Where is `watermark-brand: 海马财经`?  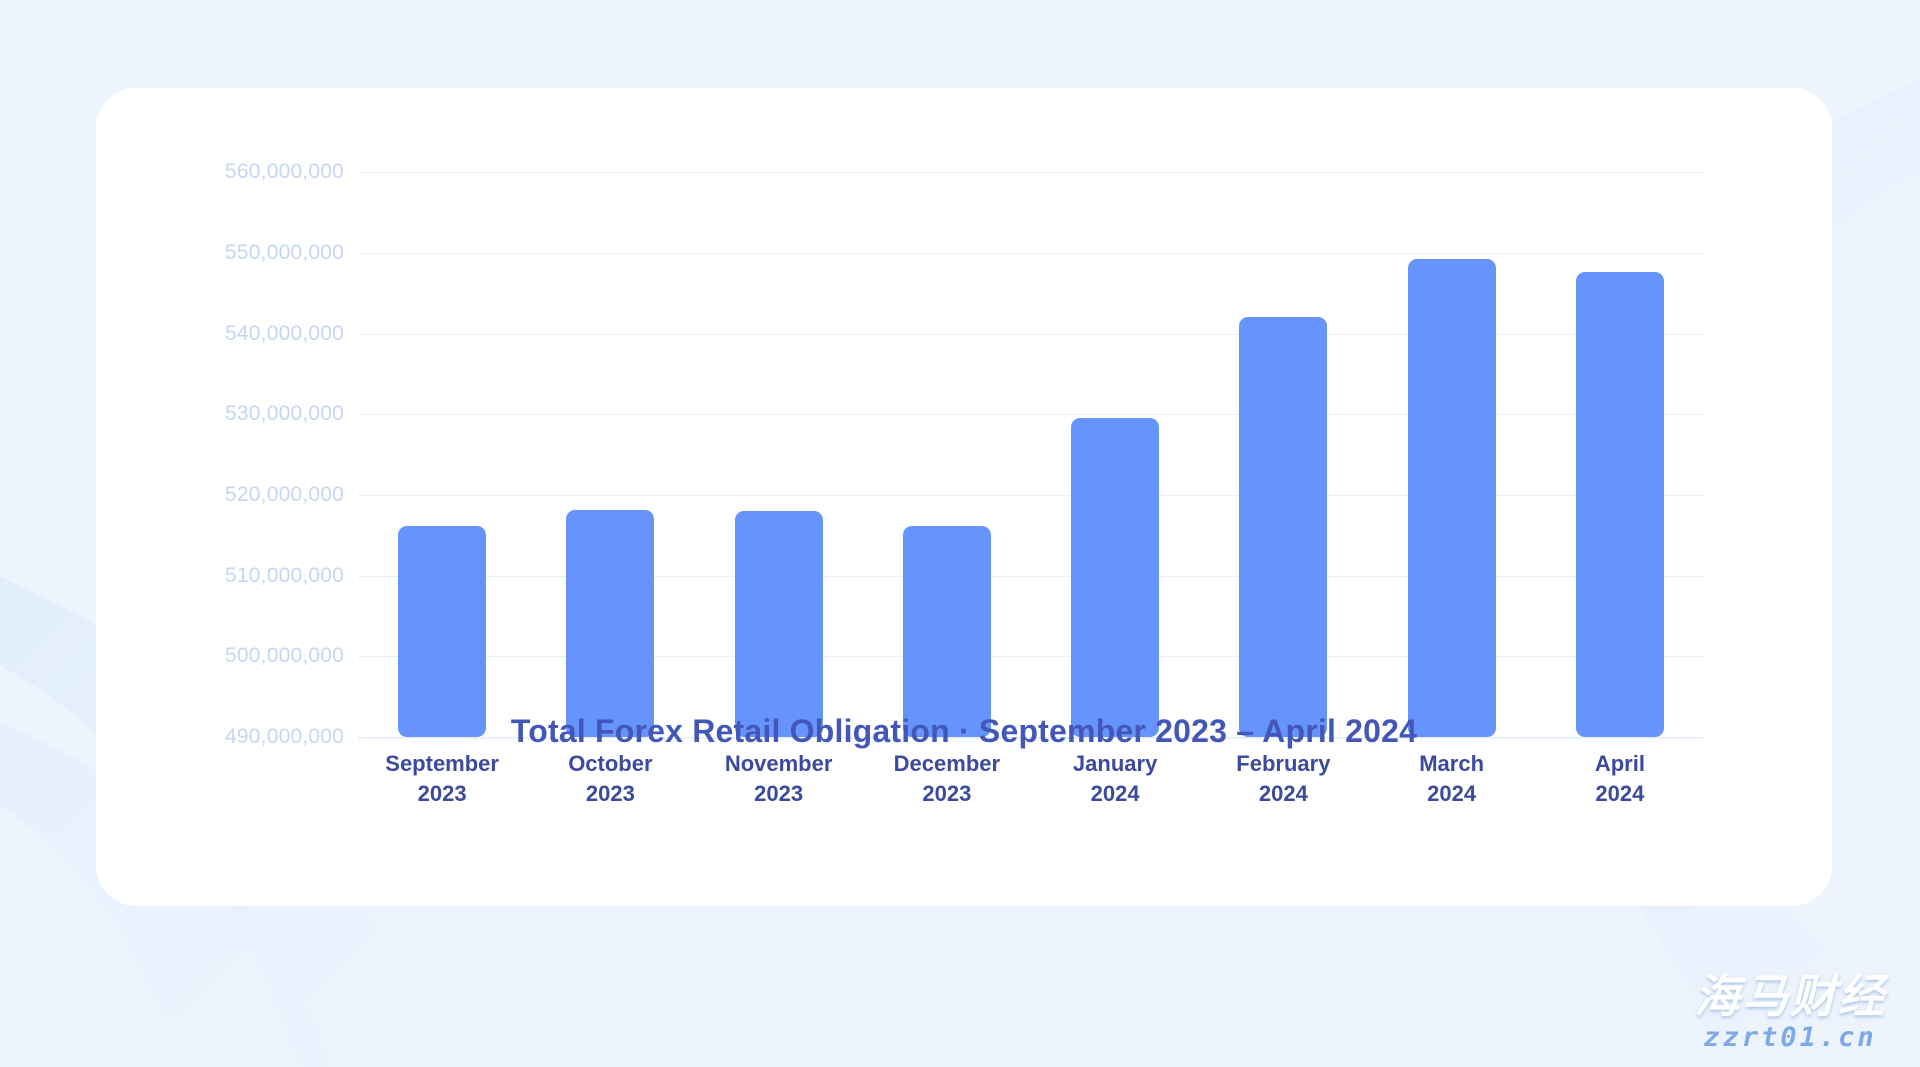 watermark-brand: 海马财经 is located at coordinates (1790, 995).